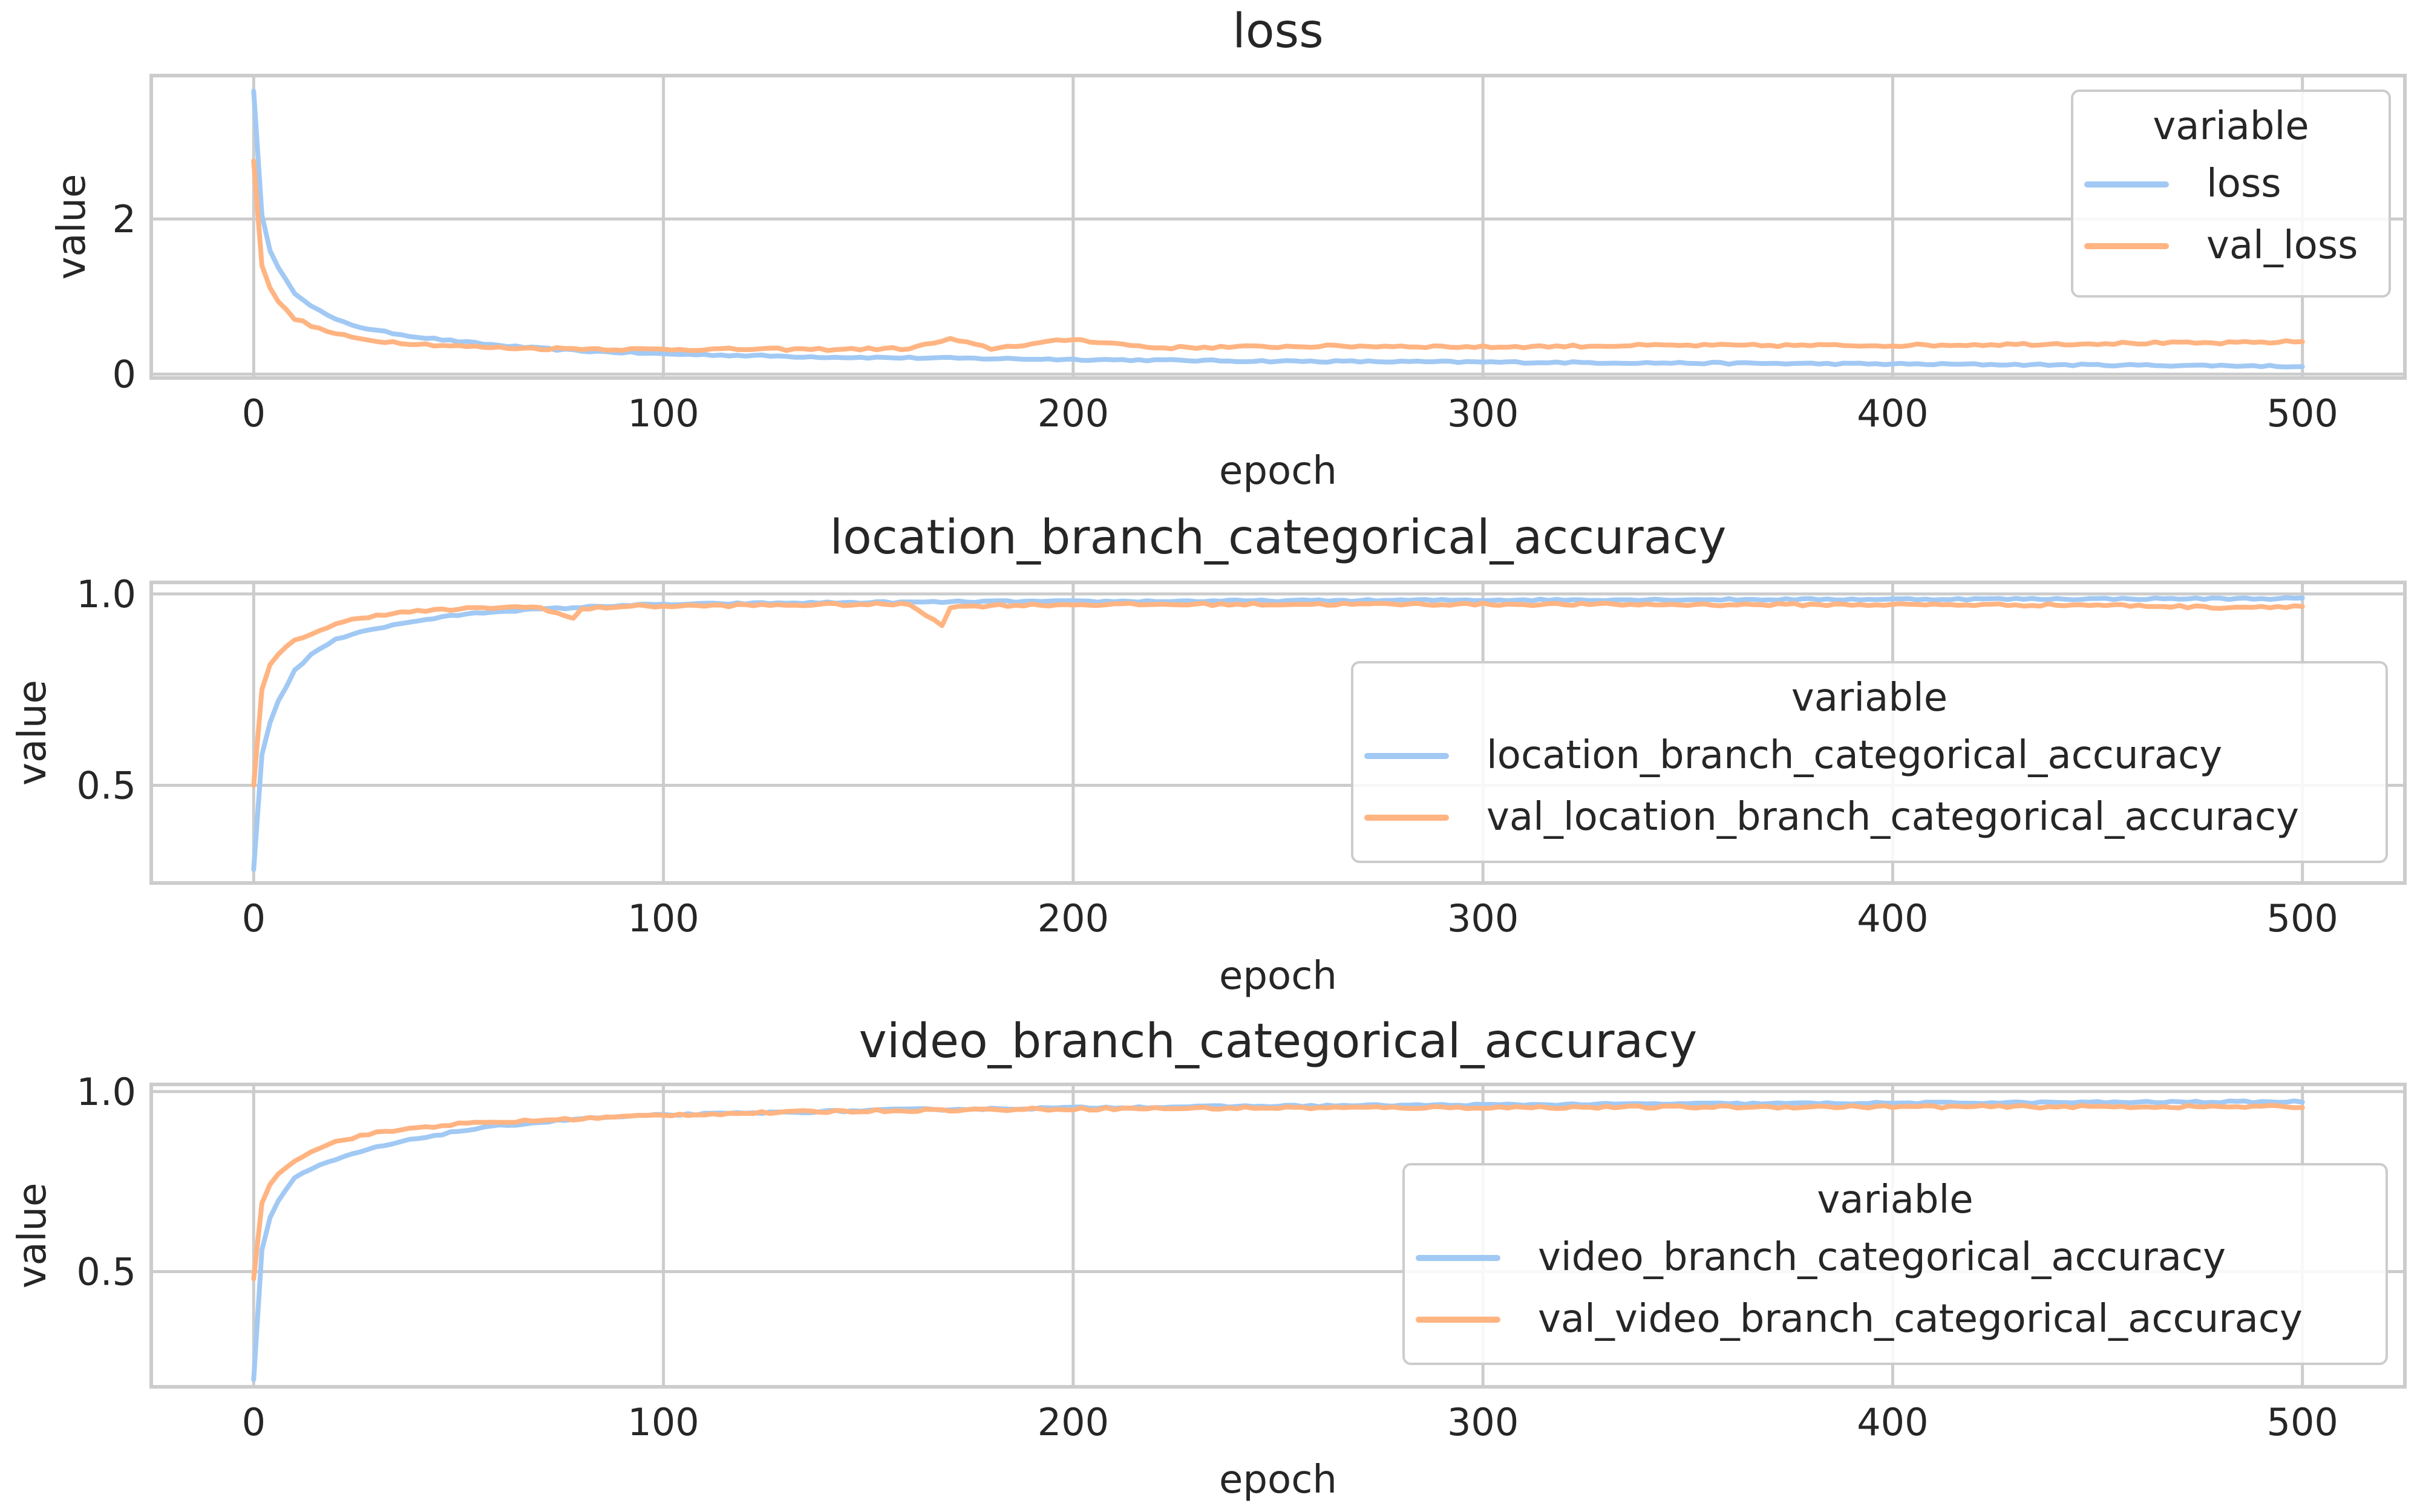 This screenshot has height=1512, width=2420. Describe the element at coordinates (124, 375) in the screenshot. I see `y-tick-label: 0` at that location.